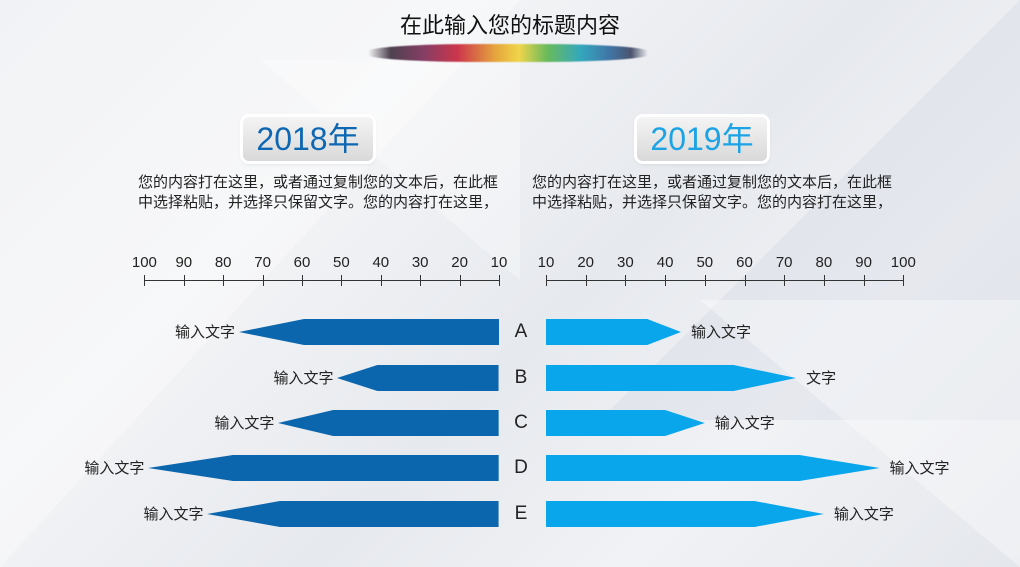  I want to click on page-title: 在此输入您的标题内容, so click(509, 26).